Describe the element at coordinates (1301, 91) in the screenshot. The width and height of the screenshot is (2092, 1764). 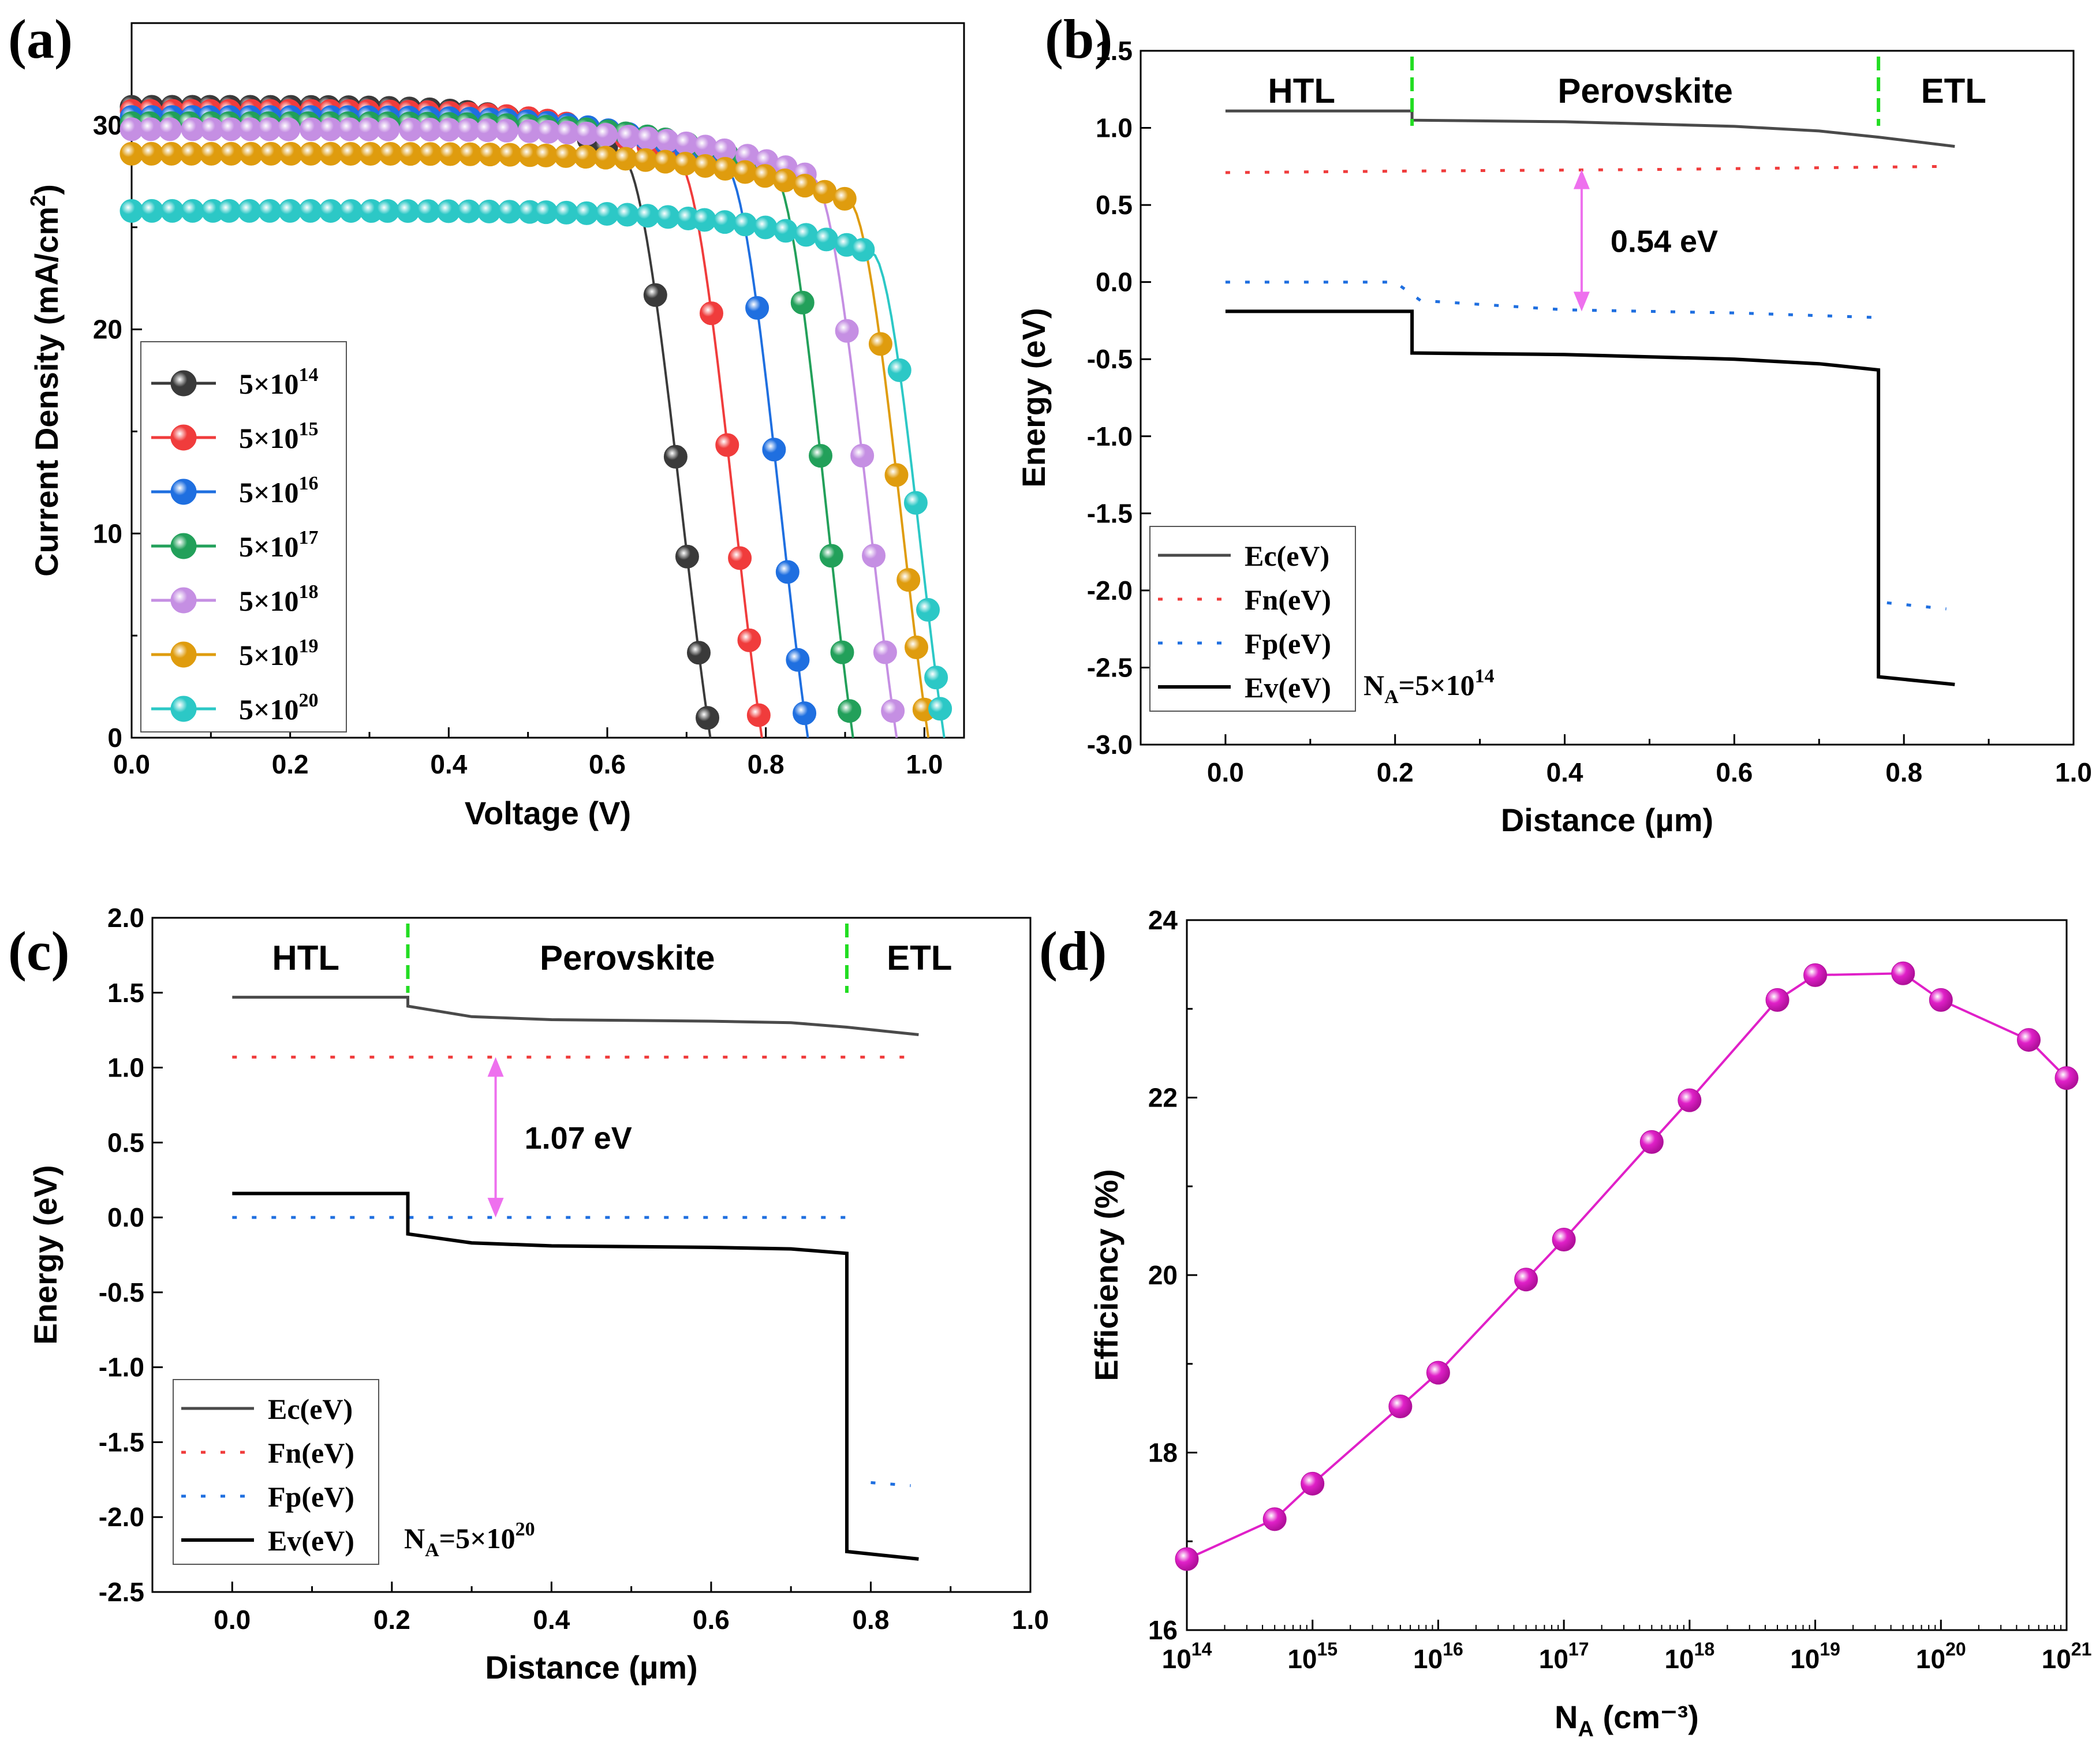
I see `region-htl: HTL` at that location.